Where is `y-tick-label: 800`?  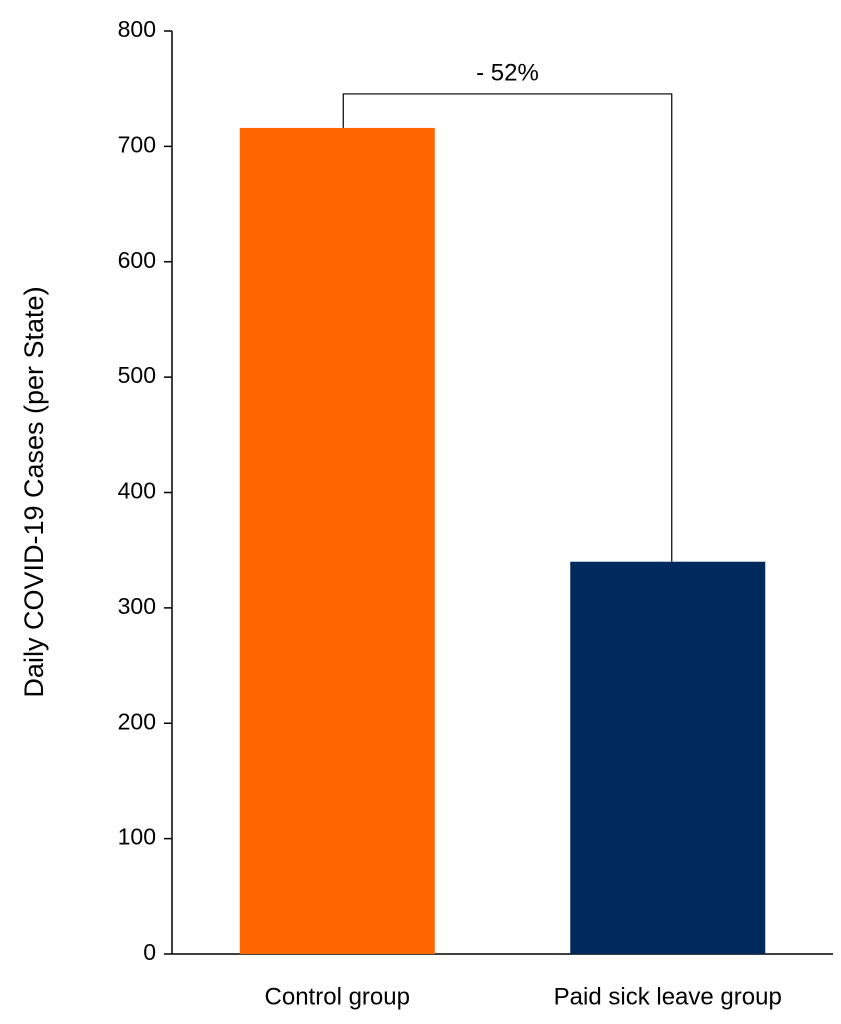 y-tick-label: 800 is located at coordinates (137, 29).